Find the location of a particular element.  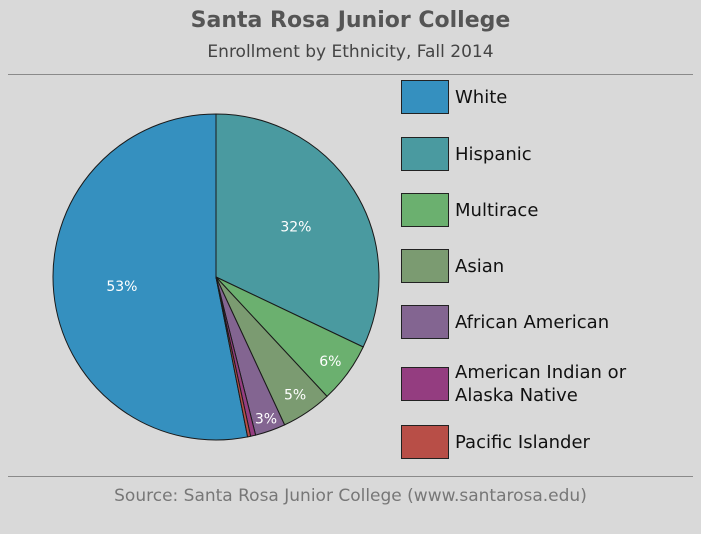

slice-label-hispanic: 32% is located at coordinates (295, 228).